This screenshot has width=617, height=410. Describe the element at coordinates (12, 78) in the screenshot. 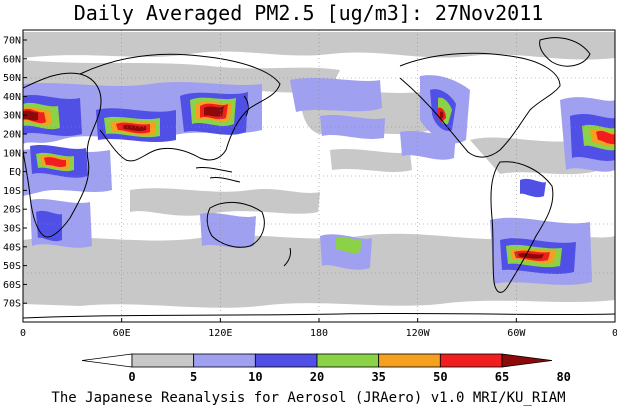

I see `lat-label: 50N` at that location.